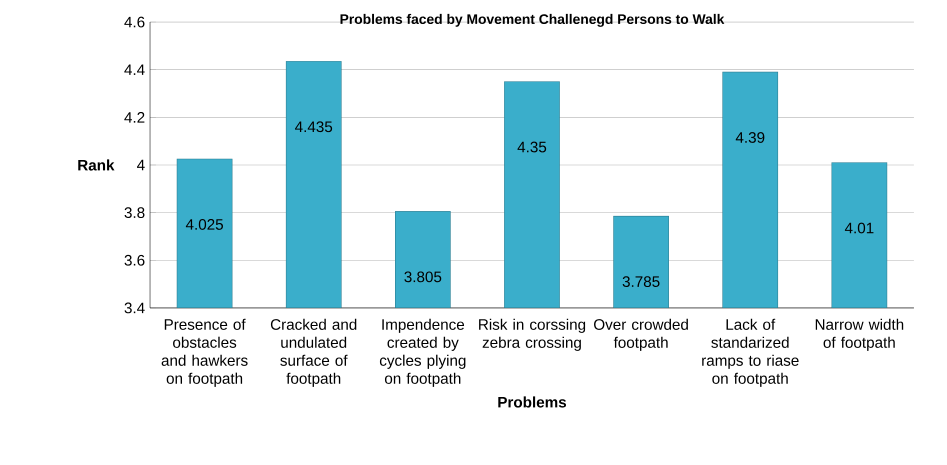  I want to click on data-label: 3.785, so click(641, 281).